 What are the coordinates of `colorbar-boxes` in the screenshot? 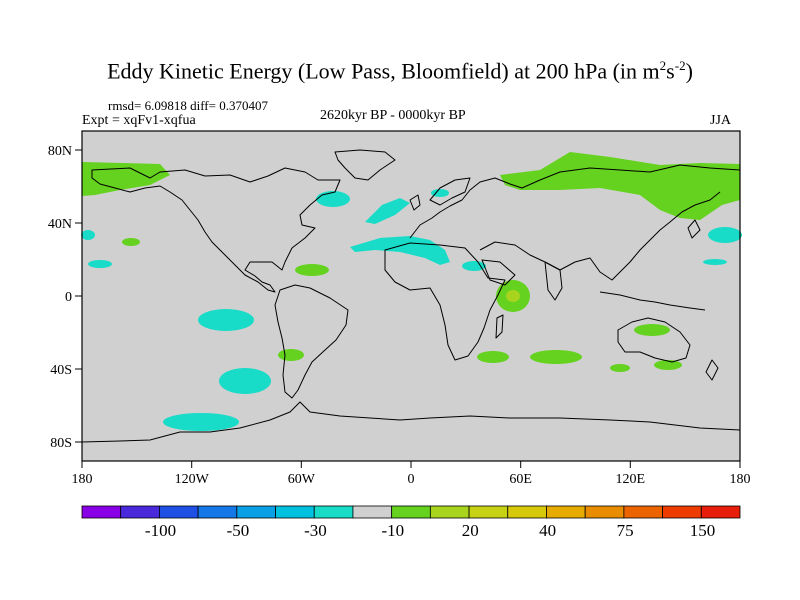 It's located at (411, 512).